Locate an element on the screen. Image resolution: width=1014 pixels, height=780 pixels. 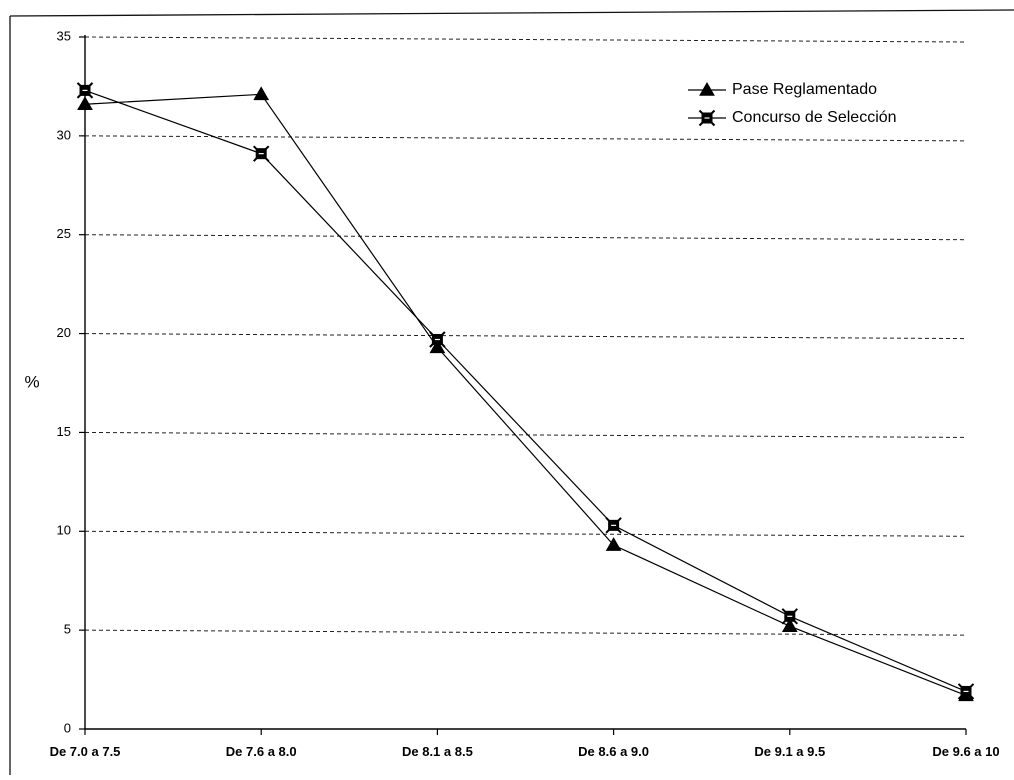
y-tick-label: 10 is located at coordinates (64, 530).